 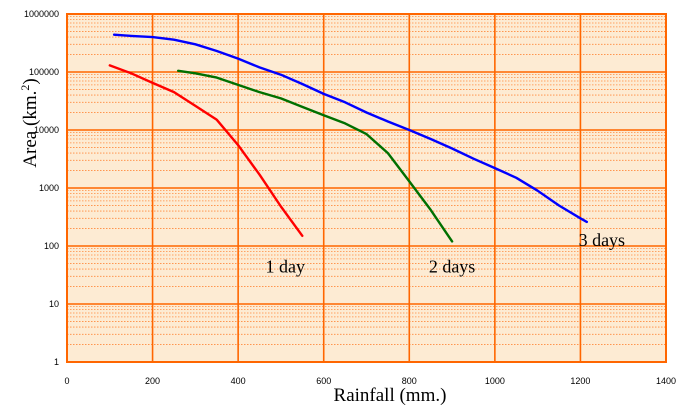 What do you see at coordinates (409, 381) in the screenshot?
I see `x-tick-label: 800` at bounding box center [409, 381].